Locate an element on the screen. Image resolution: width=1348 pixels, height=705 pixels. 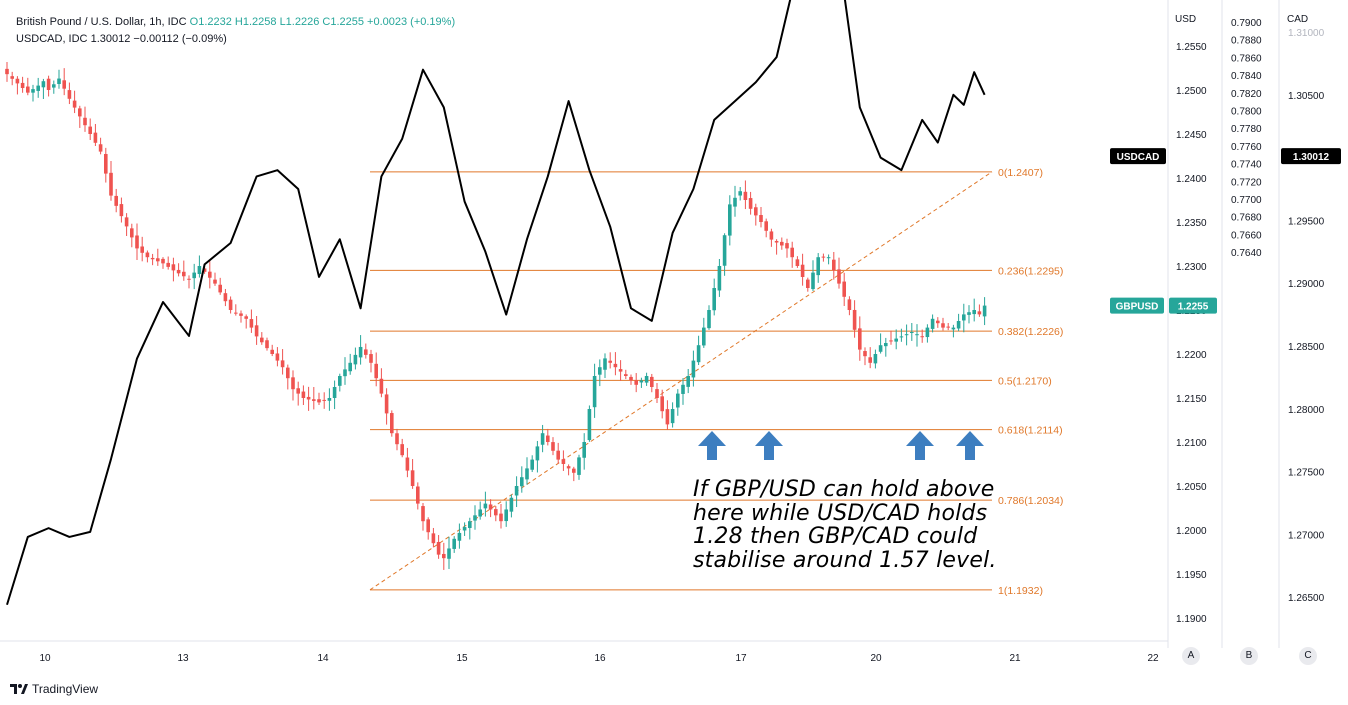
usdcad-title: USDCAD, IDC is located at coordinates (52, 39).